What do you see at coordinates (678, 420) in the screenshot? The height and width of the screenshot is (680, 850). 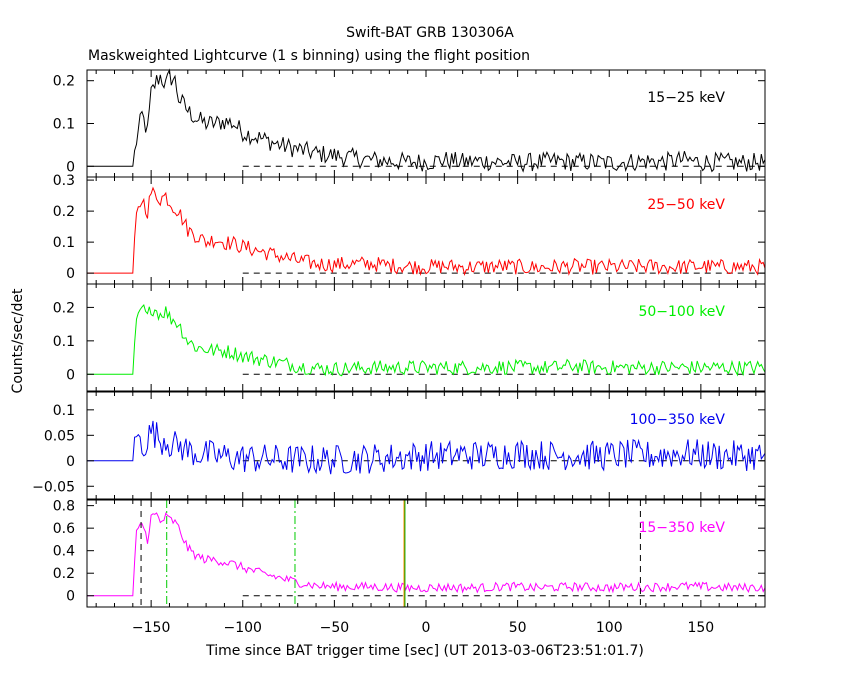 I see `band-label: 100−350 keV` at bounding box center [678, 420].